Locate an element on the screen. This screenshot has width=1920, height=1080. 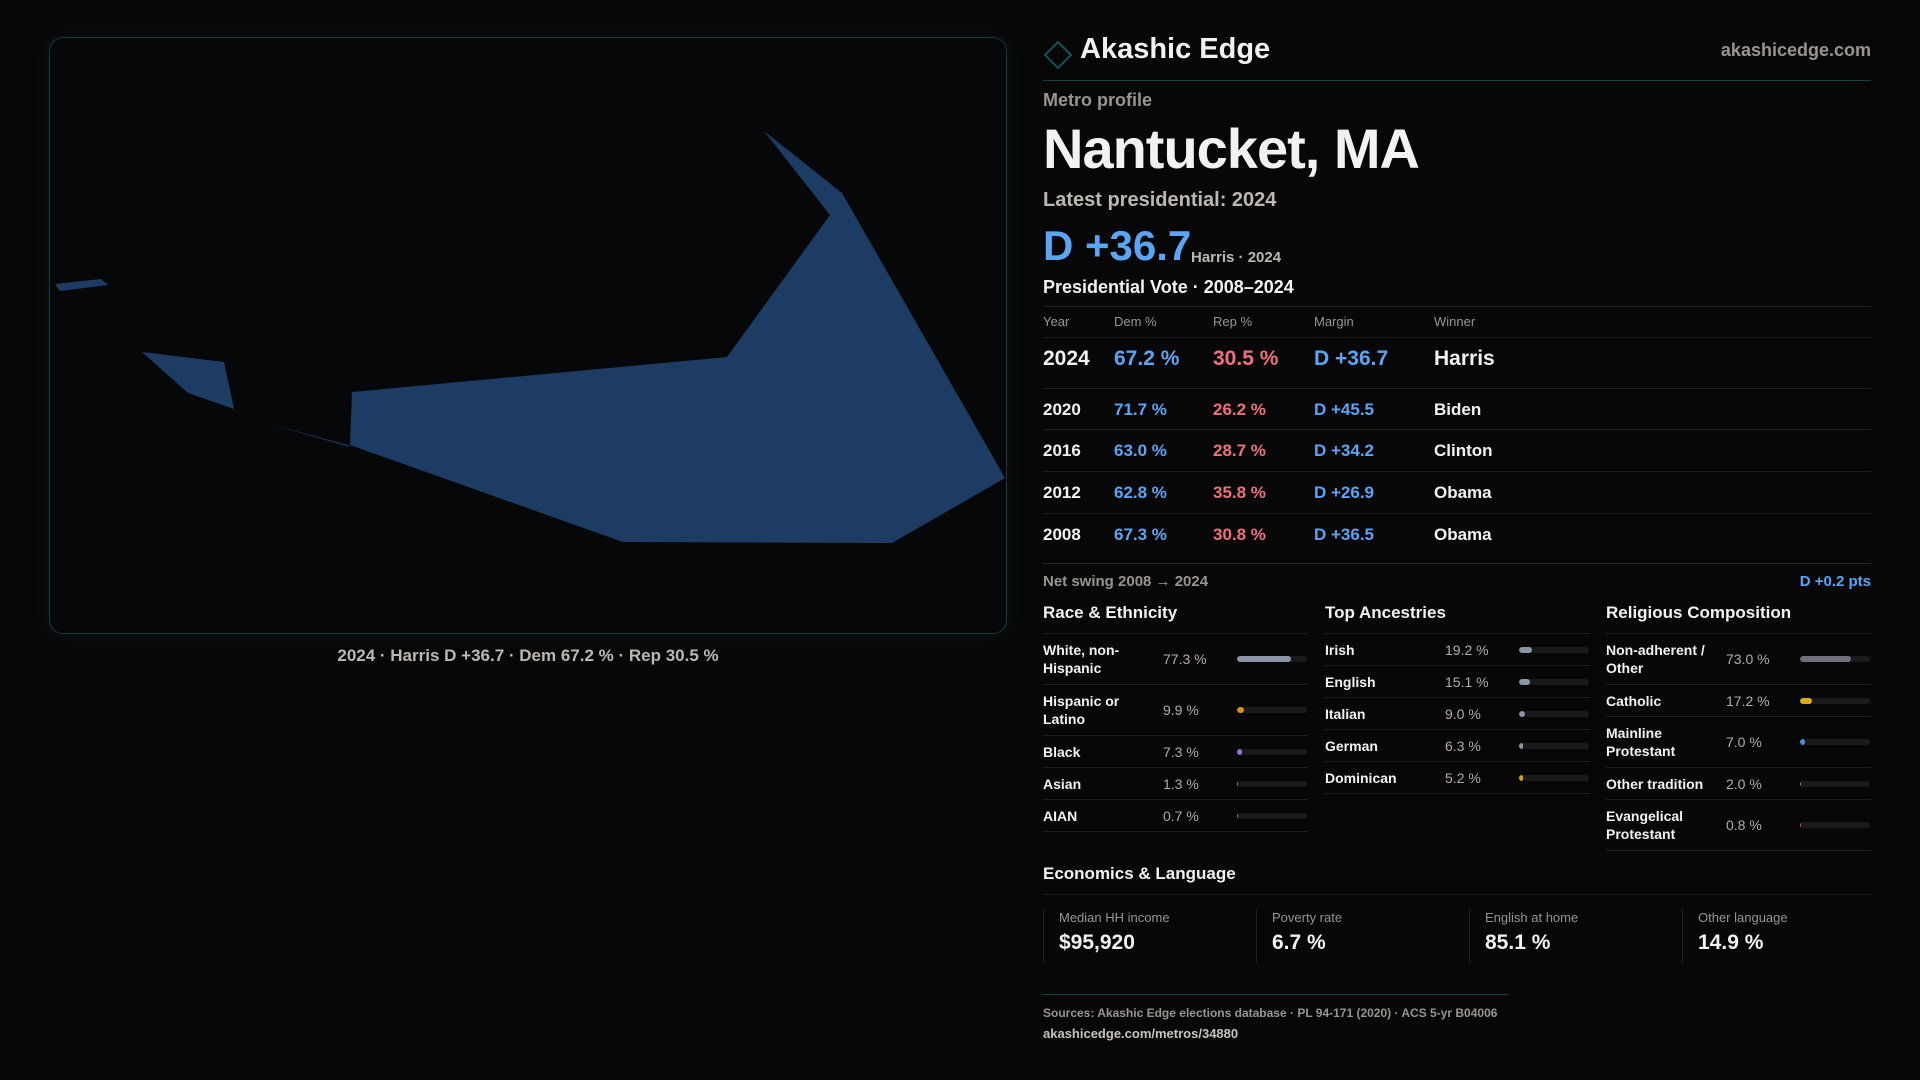
brand-name: Akashic Edge is located at coordinates (1175, 49).